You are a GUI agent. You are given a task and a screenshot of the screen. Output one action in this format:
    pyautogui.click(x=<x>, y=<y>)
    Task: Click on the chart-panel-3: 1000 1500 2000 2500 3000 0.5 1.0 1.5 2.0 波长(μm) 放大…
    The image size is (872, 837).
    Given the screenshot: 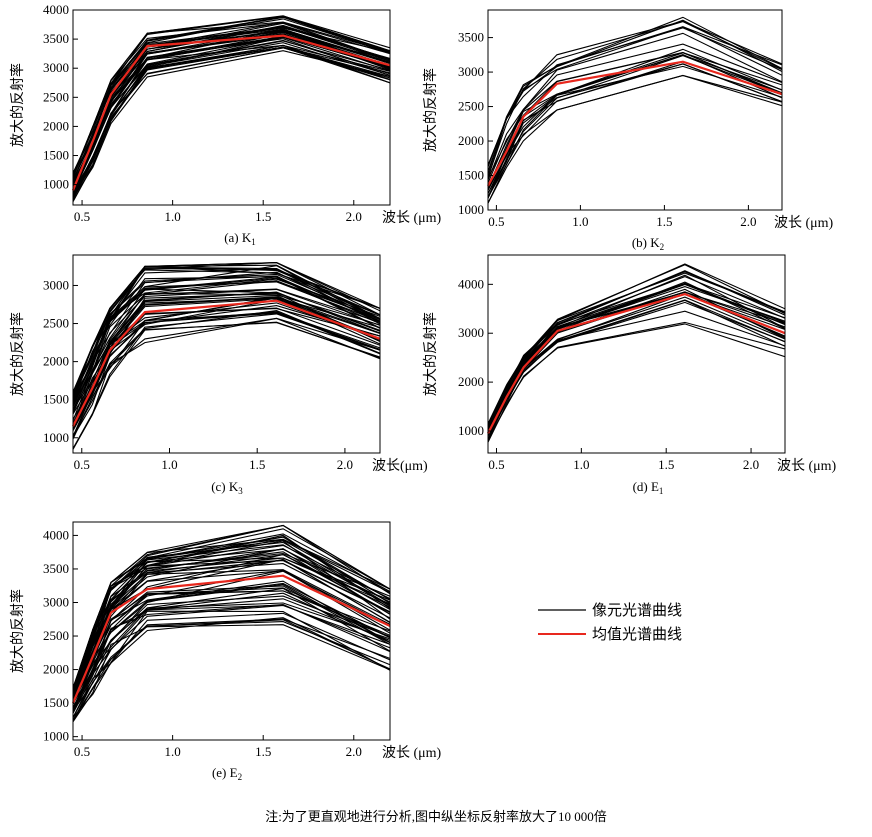 What is the action you would take?
    pyautogui.click(x=218, y=375)
    